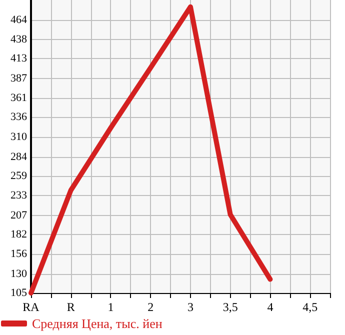 Image resolution: width=345 pixels, height=335 pixels. I want to click on x-tick-label: RA, so click(31, 307).